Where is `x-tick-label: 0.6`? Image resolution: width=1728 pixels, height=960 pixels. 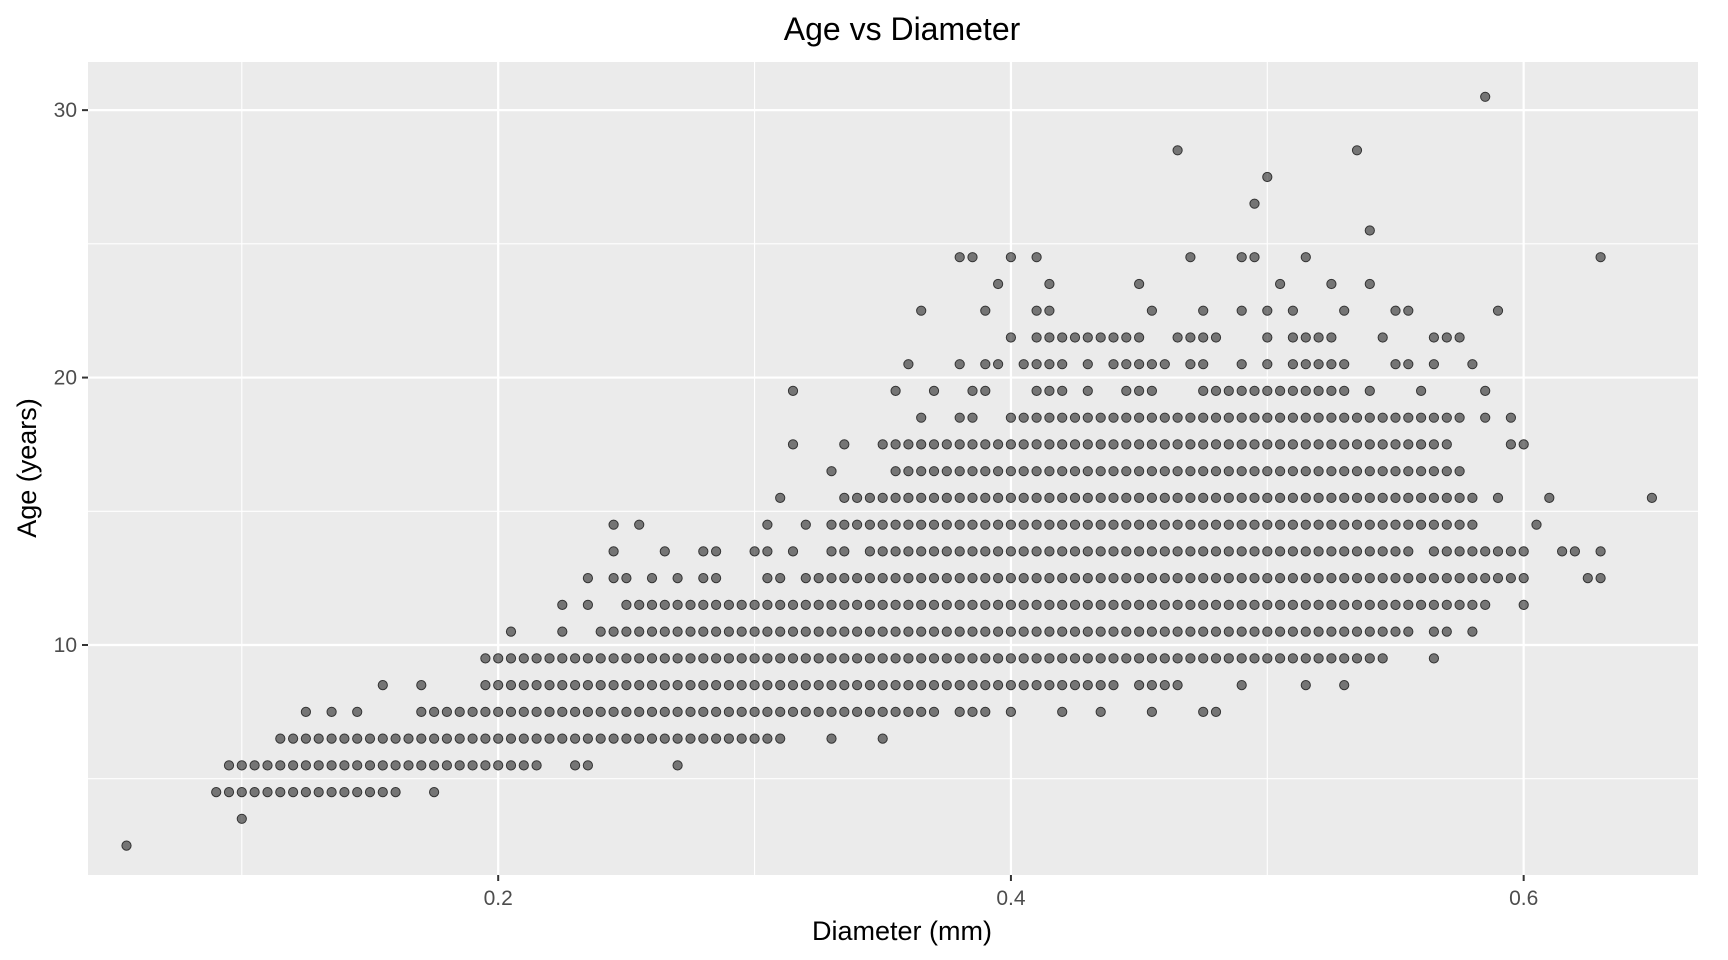
x-tick-label: 0.6 is located at coordinates (1523, 898).